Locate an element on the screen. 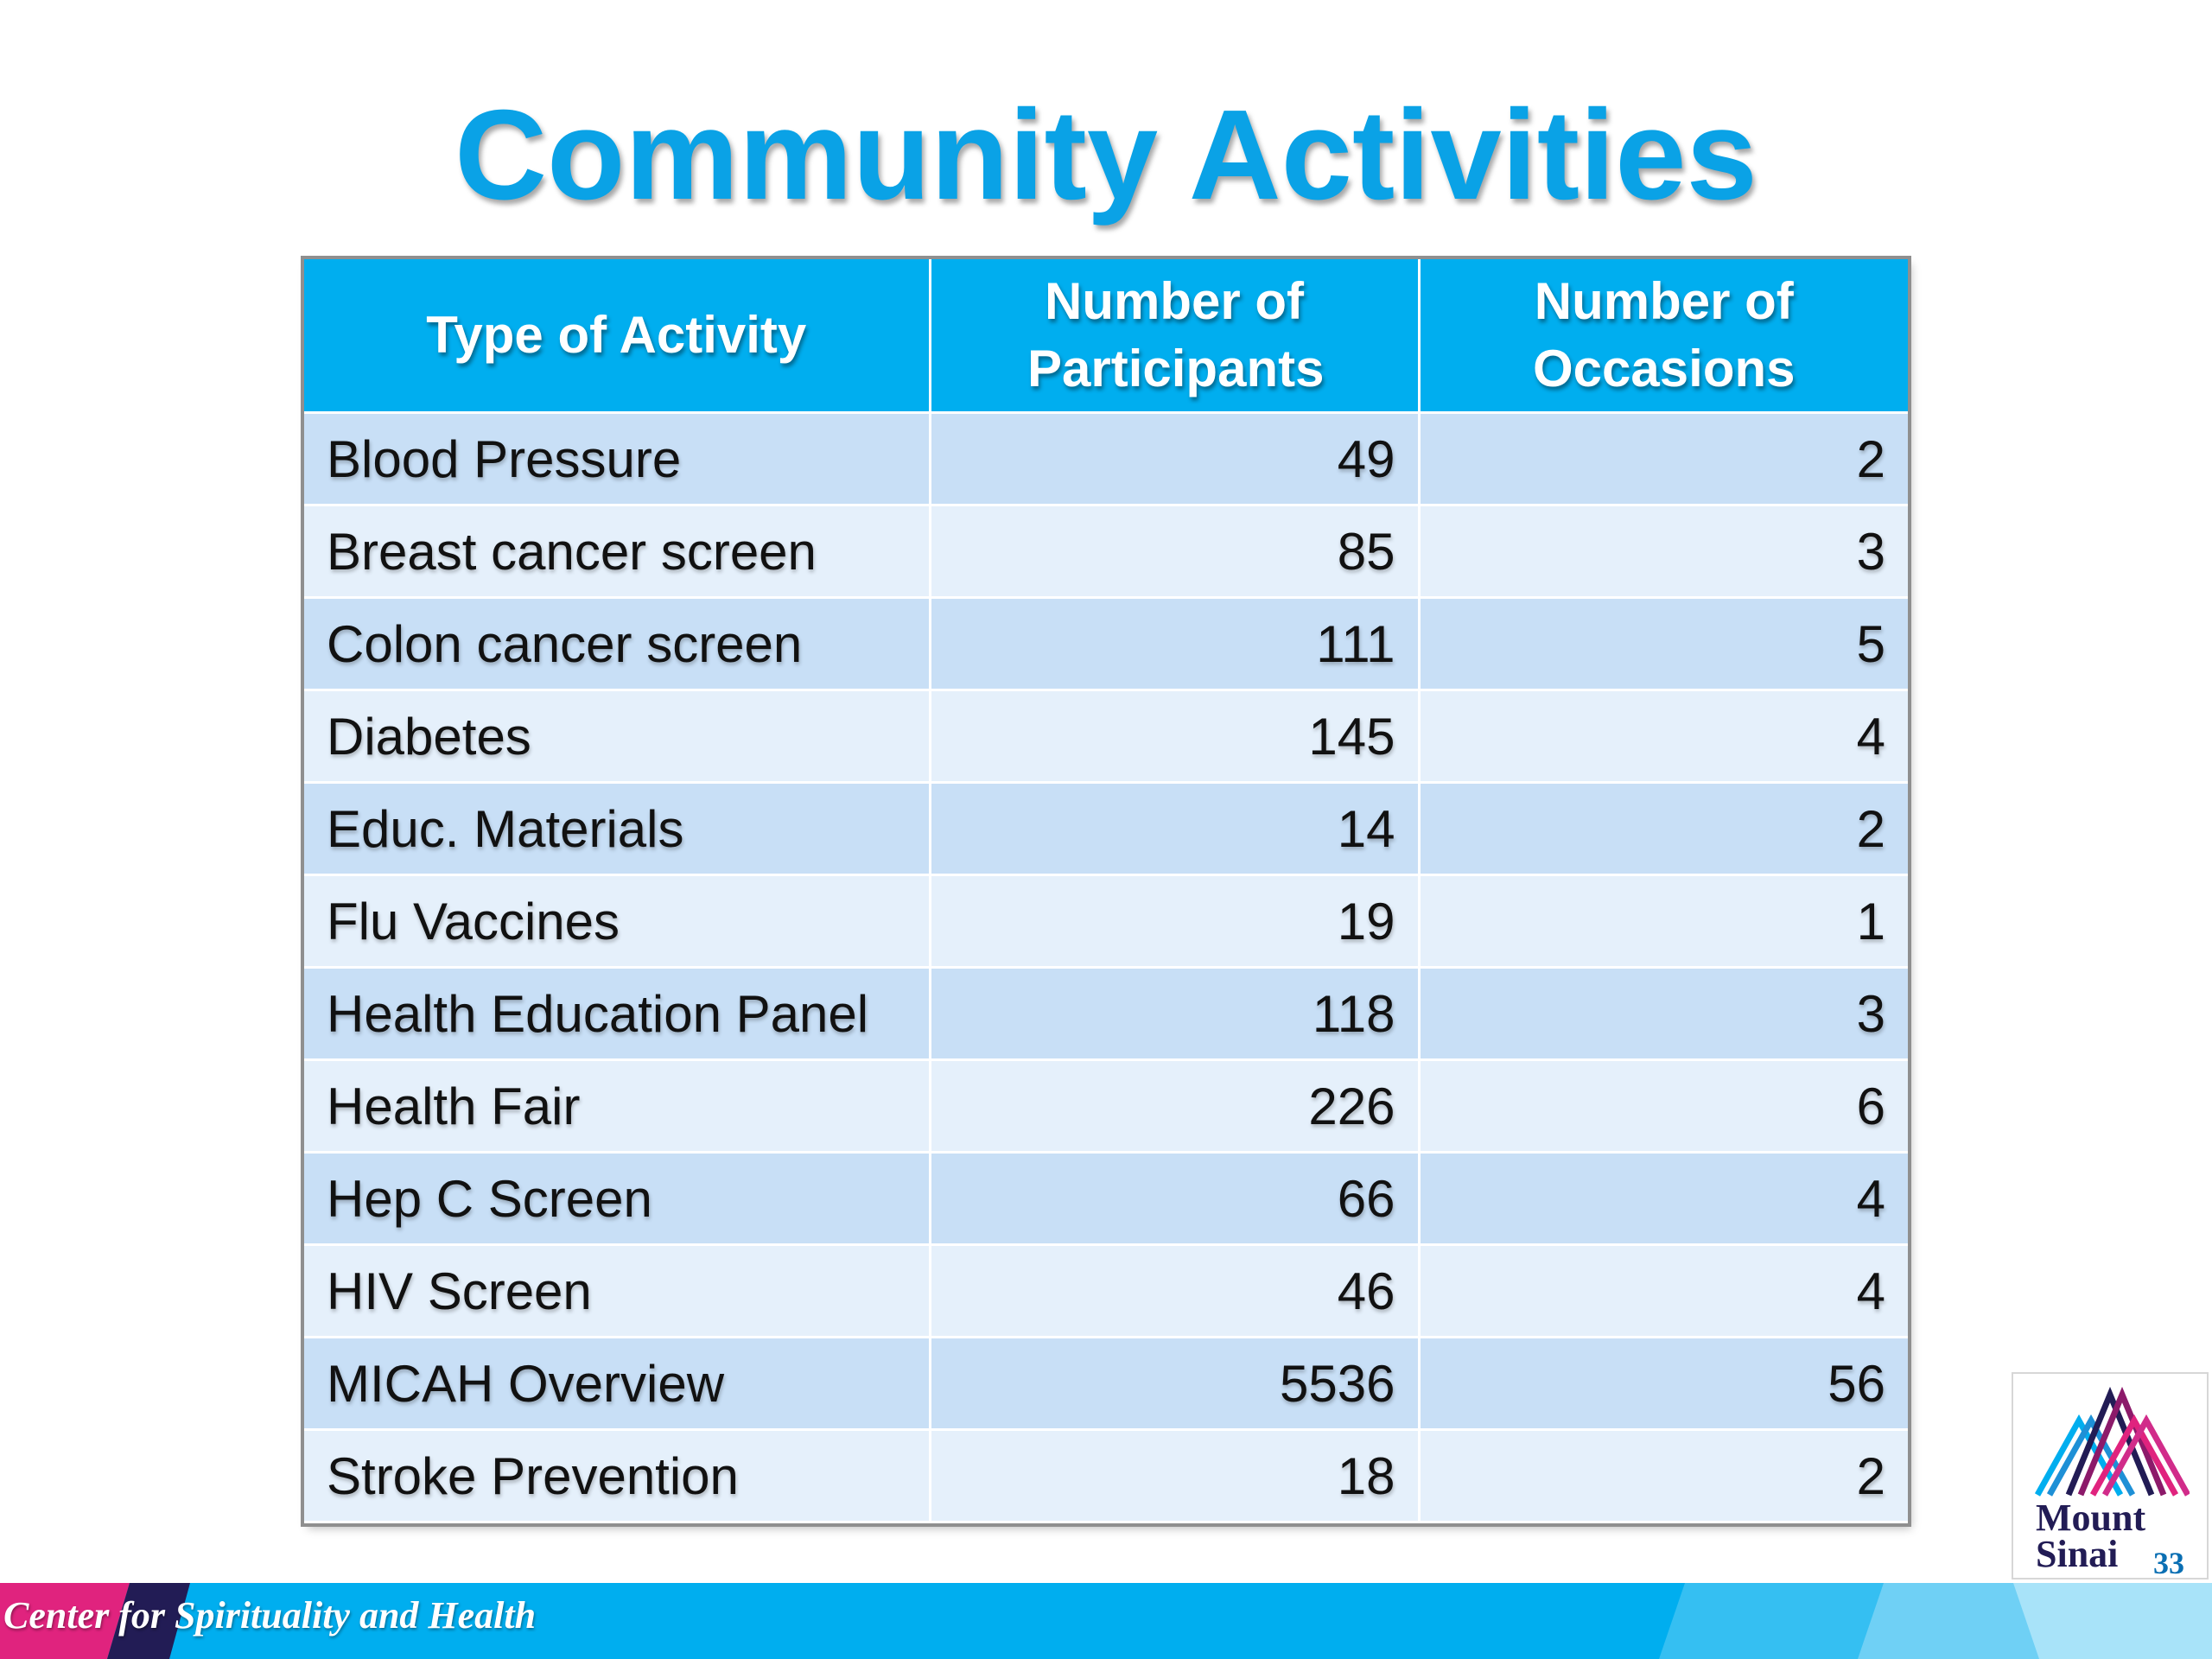 This screenshot has width=2212, height=1659. table-row: Flu Vaccines 19 1 is located at coordinates (1106, 921).